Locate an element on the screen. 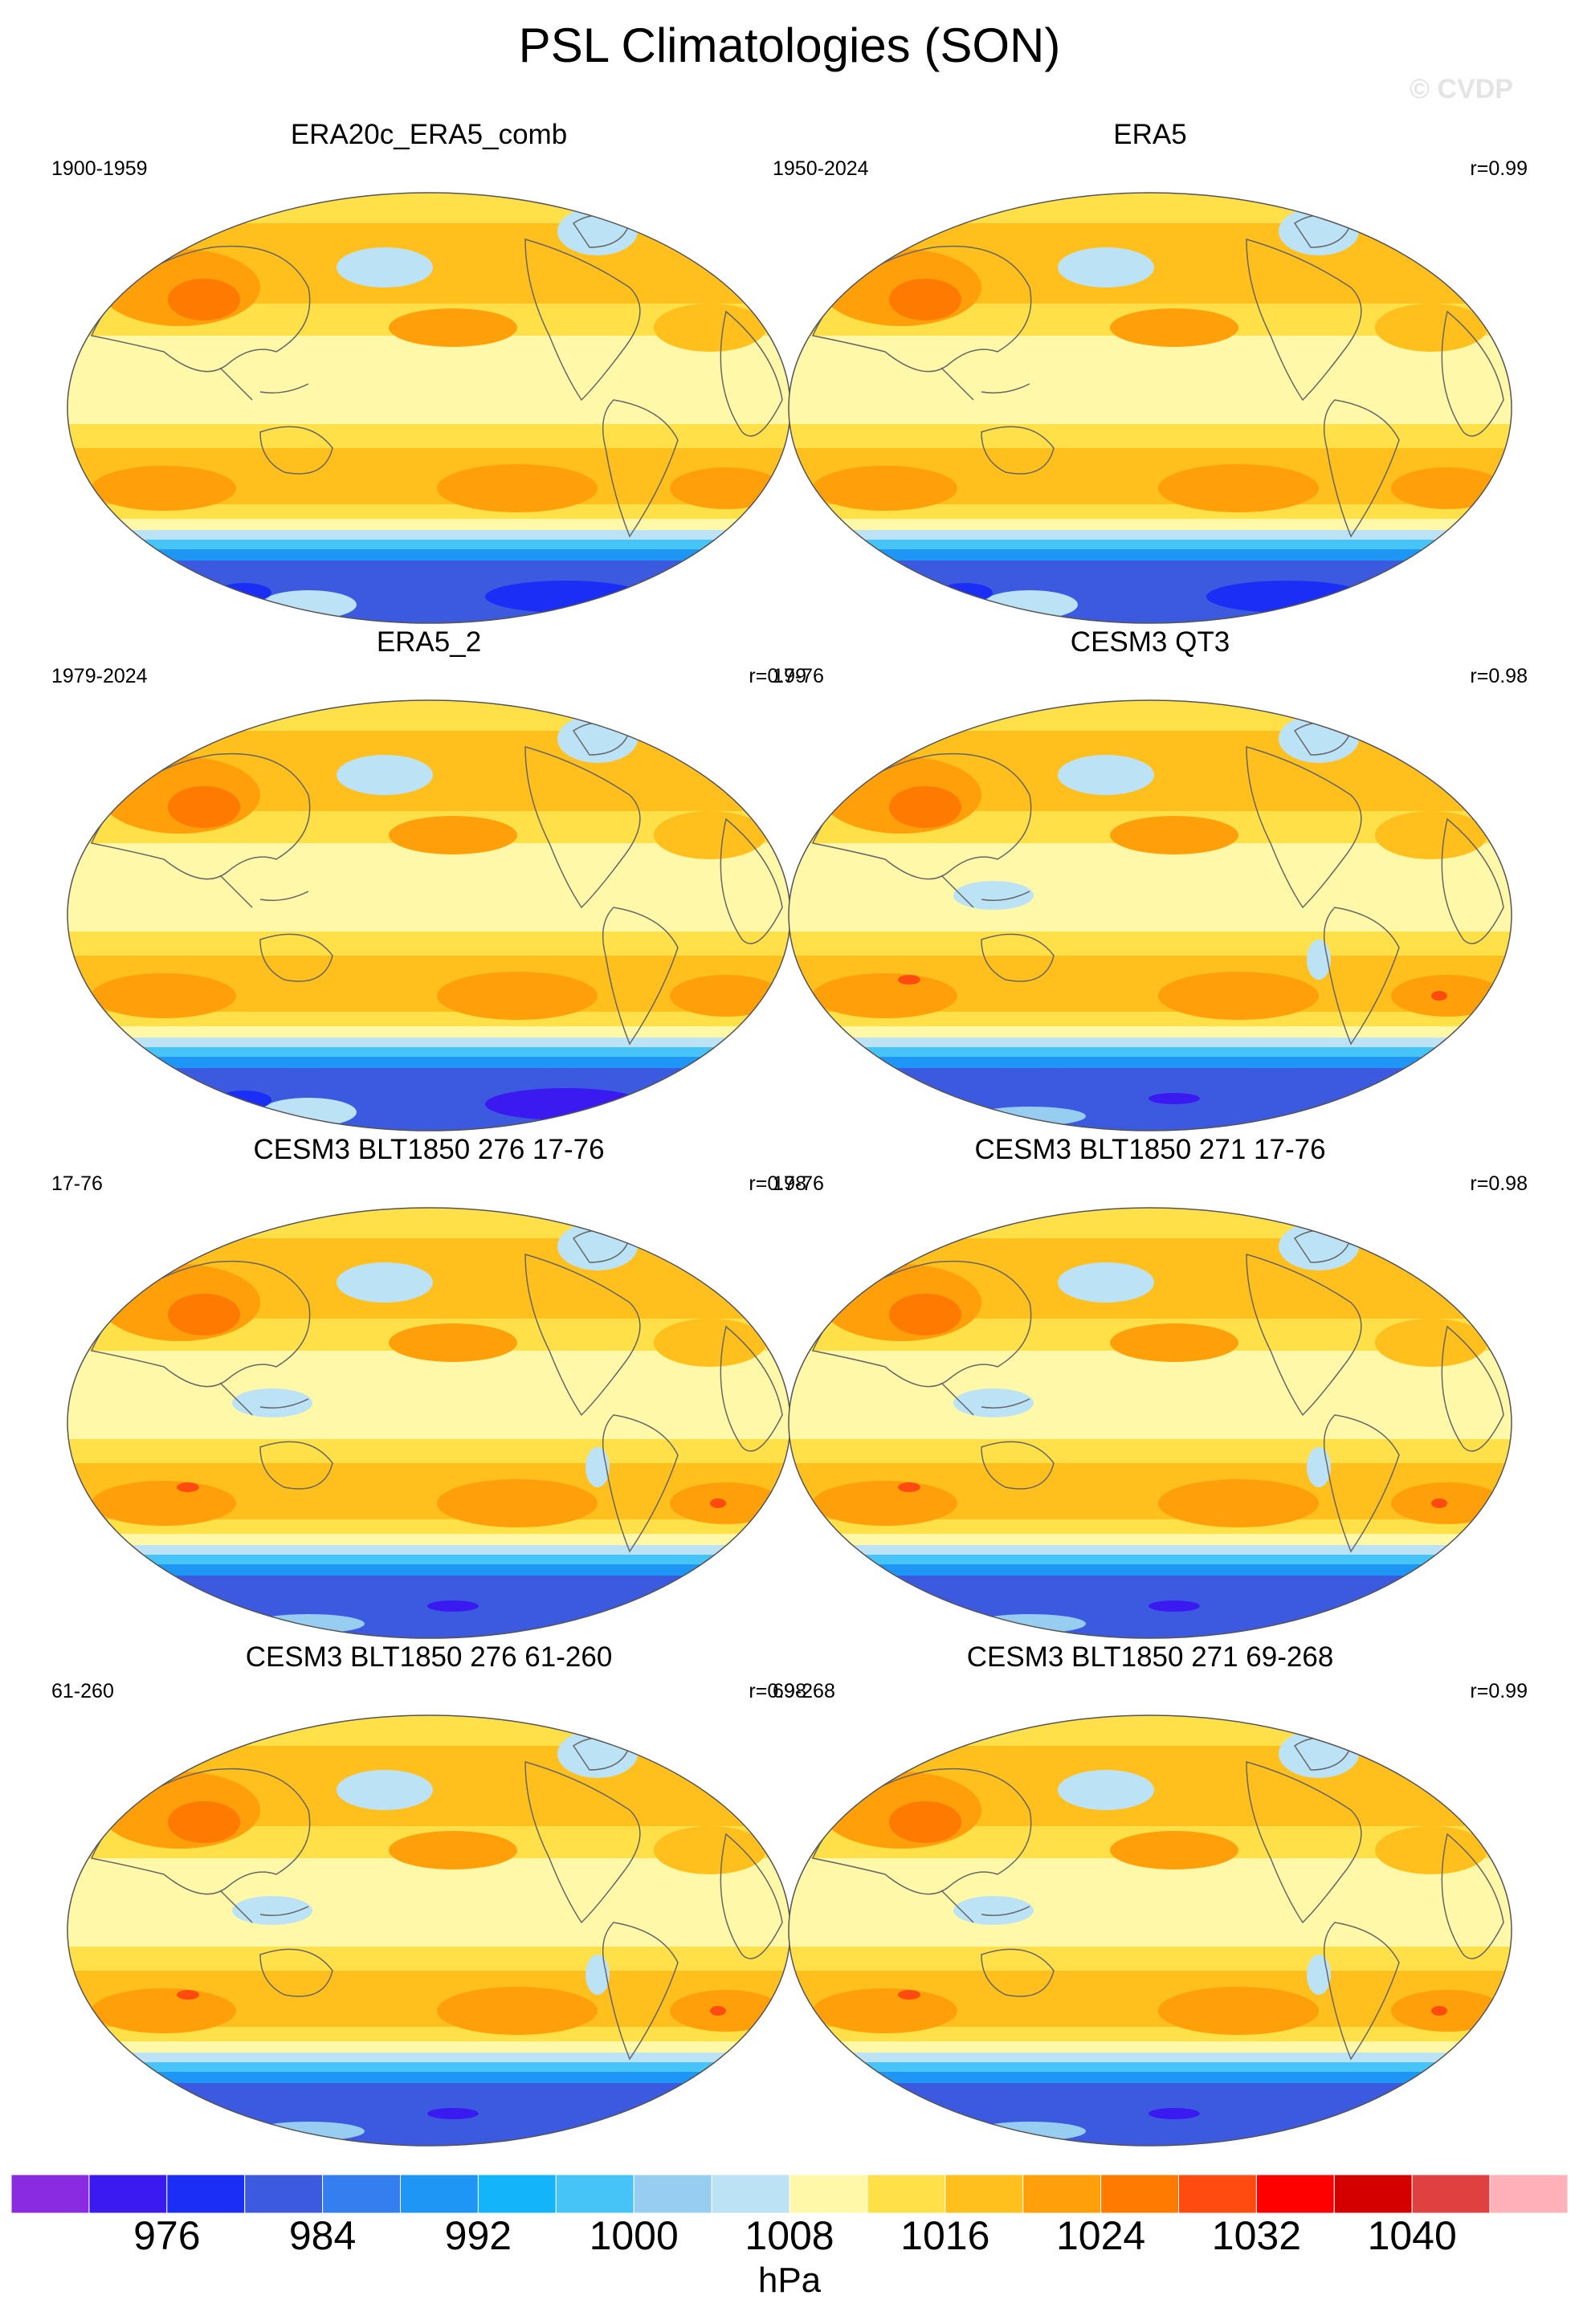 The image size is (1579, 2324). panel-title: ERA5 is located at coordinates (1150, 135).